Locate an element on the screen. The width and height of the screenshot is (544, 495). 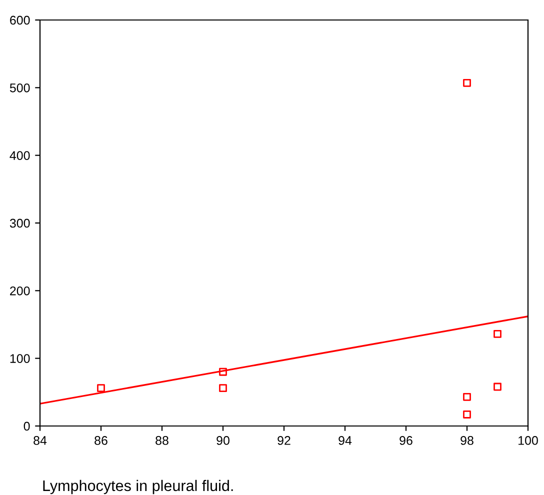
y-tick-label: 0 is located at coordinates (27, 426).